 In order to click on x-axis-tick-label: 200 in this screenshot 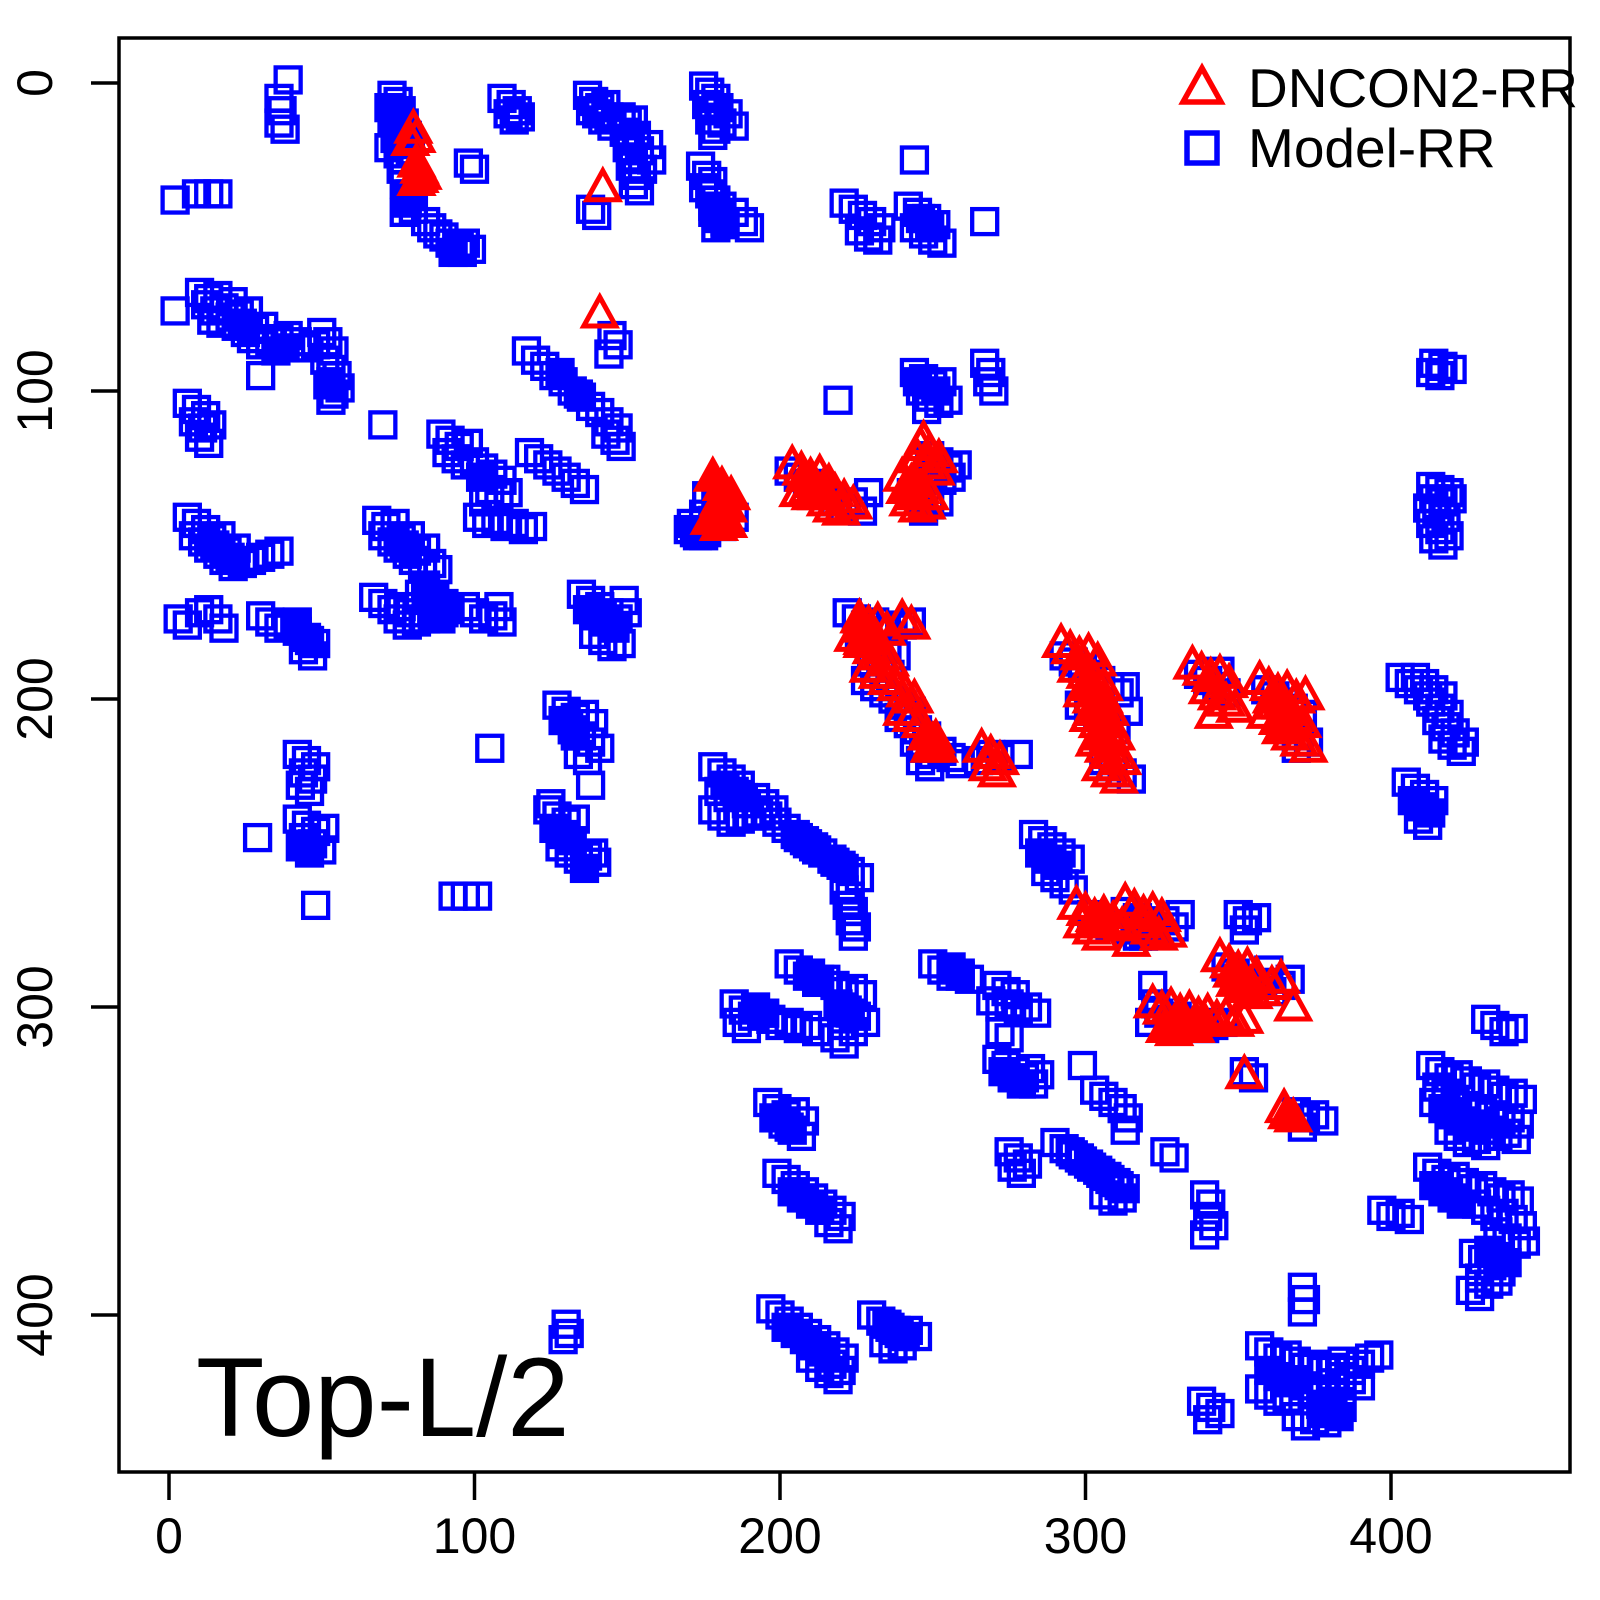, I will do `click(779, 1536)`.